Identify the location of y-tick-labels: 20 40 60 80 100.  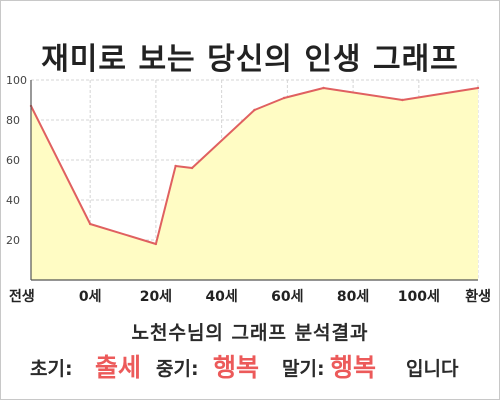
(16, 160).